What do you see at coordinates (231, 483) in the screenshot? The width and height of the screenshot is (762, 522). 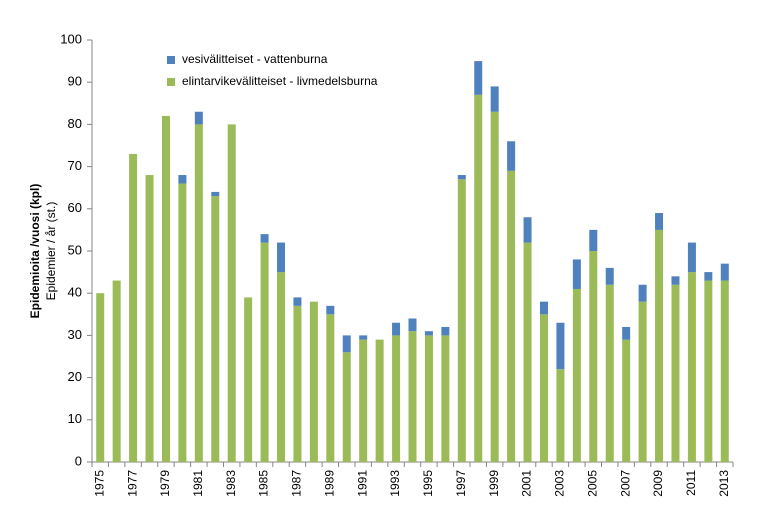 I see `x-tick-label: 1983` at bounding box center [231, 483].